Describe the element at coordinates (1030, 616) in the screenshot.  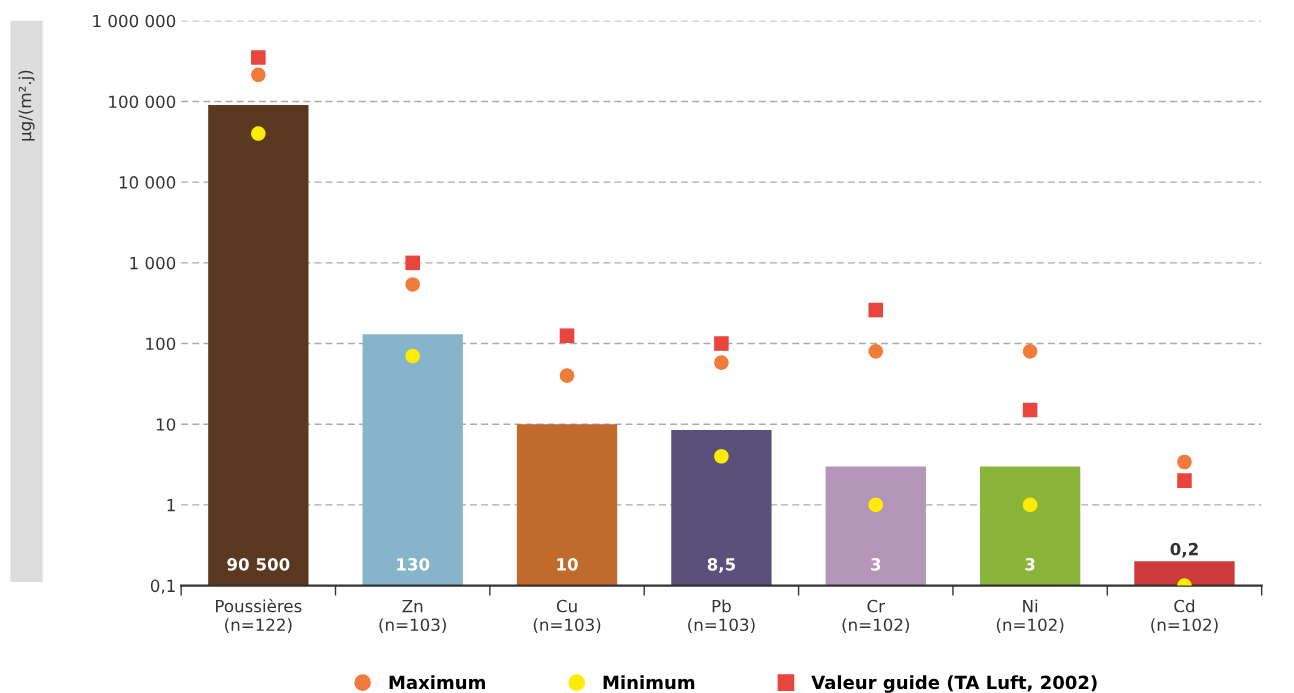
I see `x-tick-label: Ni (n=102)` at that location.